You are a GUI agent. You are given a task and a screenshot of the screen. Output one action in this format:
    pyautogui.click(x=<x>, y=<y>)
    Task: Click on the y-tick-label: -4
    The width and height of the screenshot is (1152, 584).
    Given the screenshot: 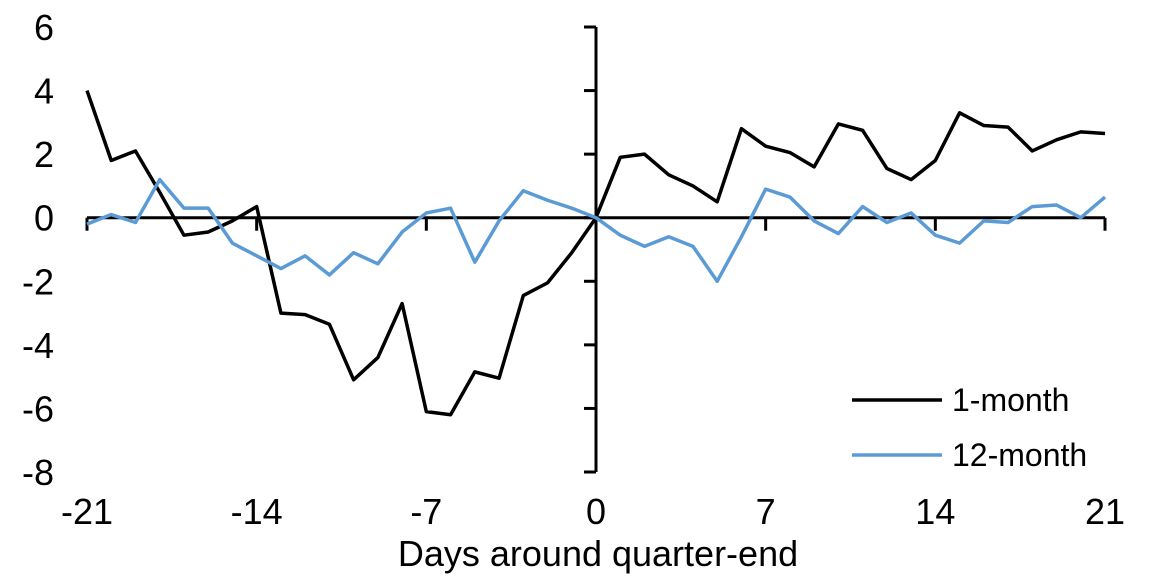 What is the action you would take?
    pyautogui.click(x=38, y=345)
    